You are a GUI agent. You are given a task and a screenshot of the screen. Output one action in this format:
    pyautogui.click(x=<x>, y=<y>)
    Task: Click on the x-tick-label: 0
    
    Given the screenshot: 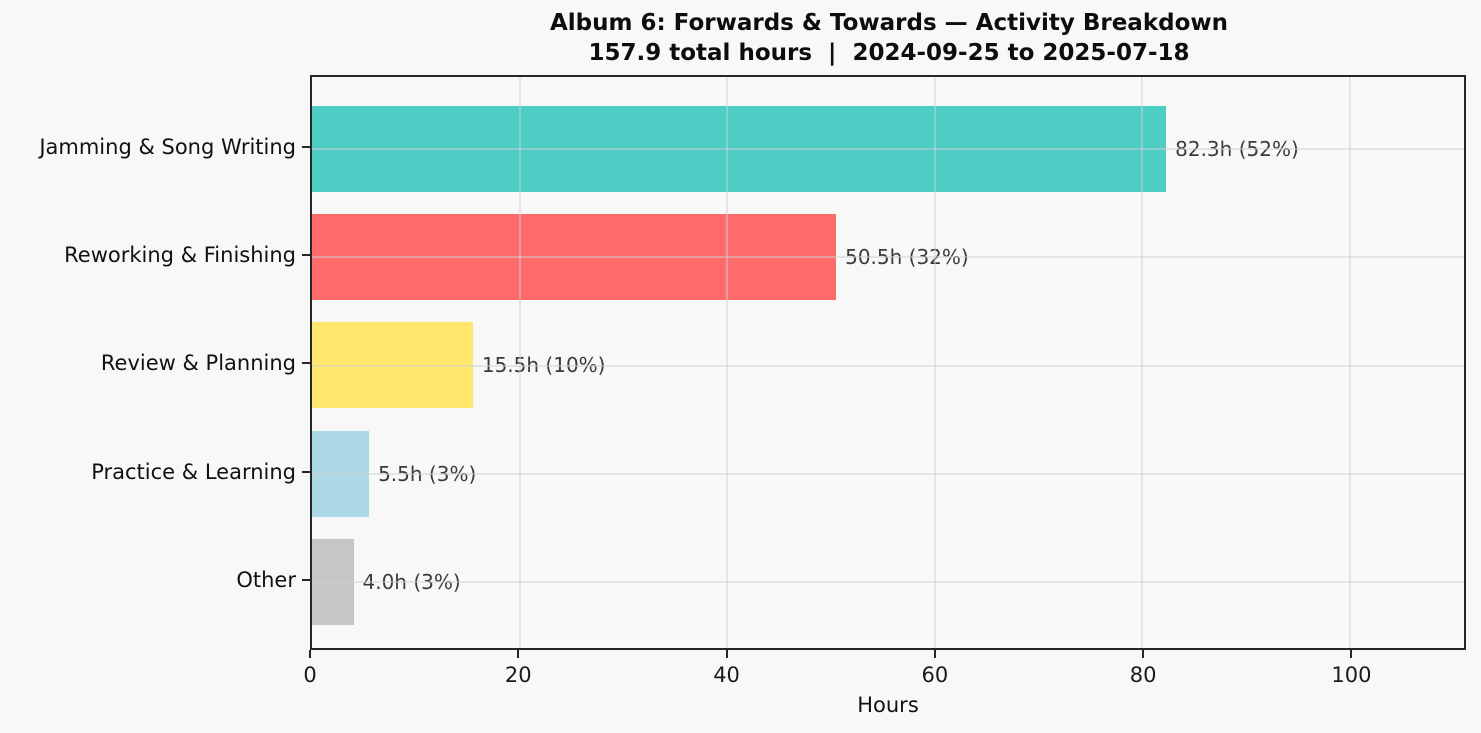 What is the action you would take?
    pyautogui.click(x=310, y=675)
    